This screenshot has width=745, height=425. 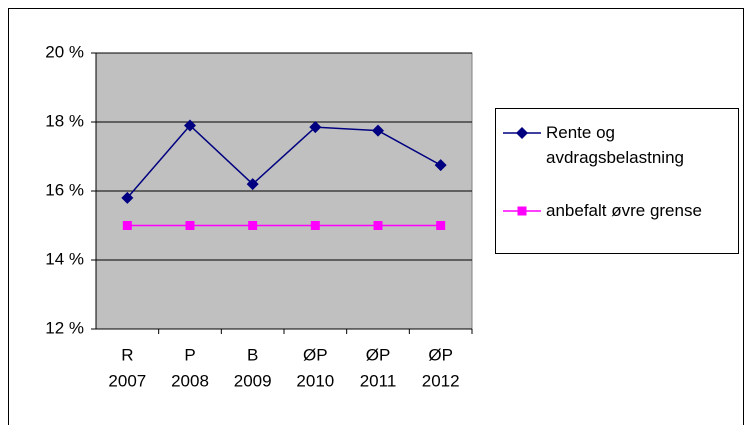 I want to click on legend-label: Rente og avdragsbelastning, so click(x=615, y=145).